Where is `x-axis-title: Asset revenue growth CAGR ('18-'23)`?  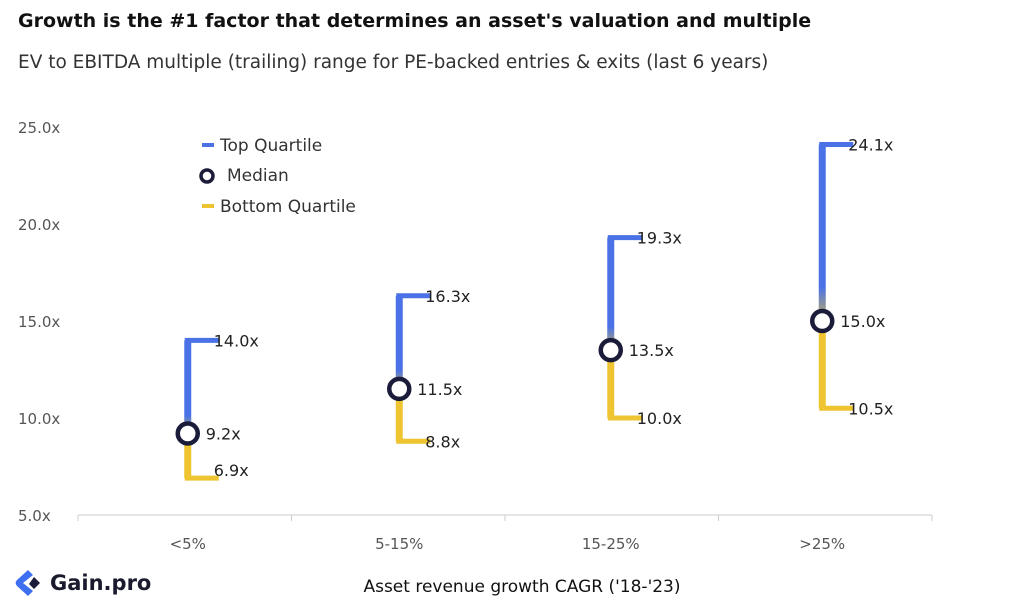 x-axis-title: Asset revenue growth CAGR ('18-'23) is located at coordinates (521, 587).